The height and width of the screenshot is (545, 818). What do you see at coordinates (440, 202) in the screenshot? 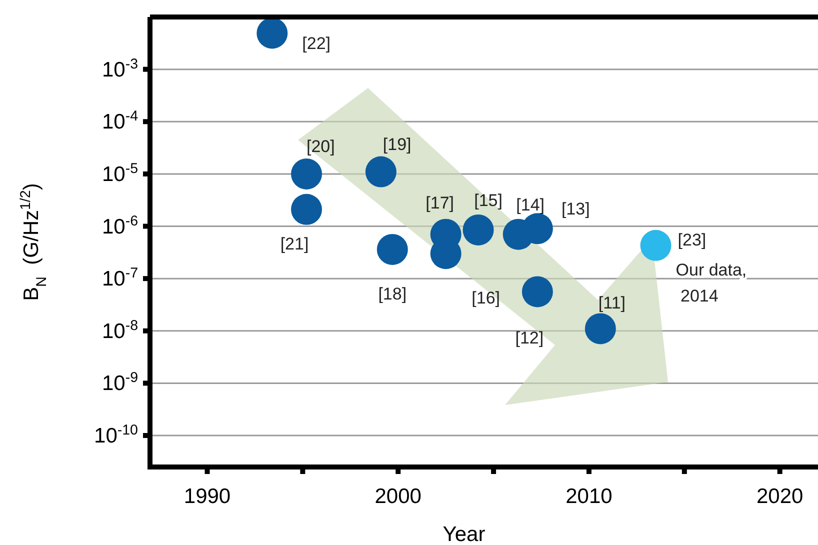
I see `annotation: [17]` at bounding box center [440, 202].